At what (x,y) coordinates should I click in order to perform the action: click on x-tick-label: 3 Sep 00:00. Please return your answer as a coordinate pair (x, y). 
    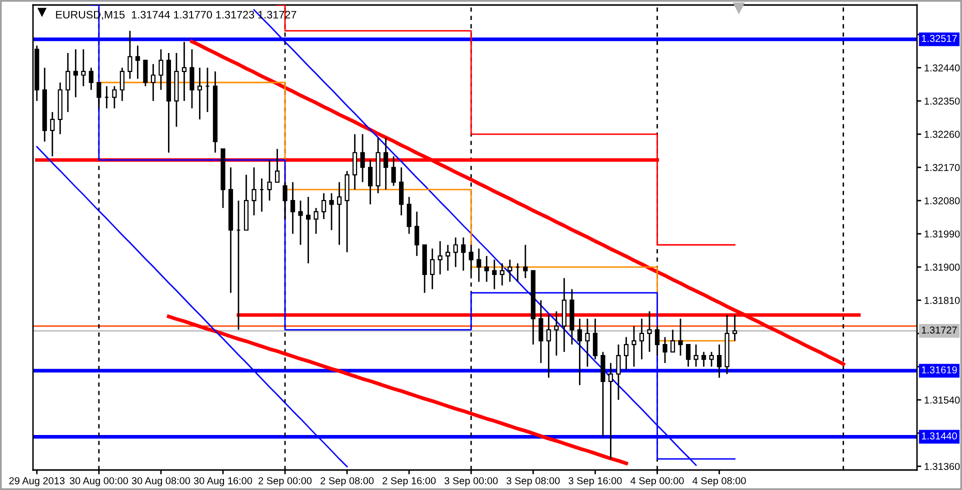
    Looking at the image, I should click on (471, 481).